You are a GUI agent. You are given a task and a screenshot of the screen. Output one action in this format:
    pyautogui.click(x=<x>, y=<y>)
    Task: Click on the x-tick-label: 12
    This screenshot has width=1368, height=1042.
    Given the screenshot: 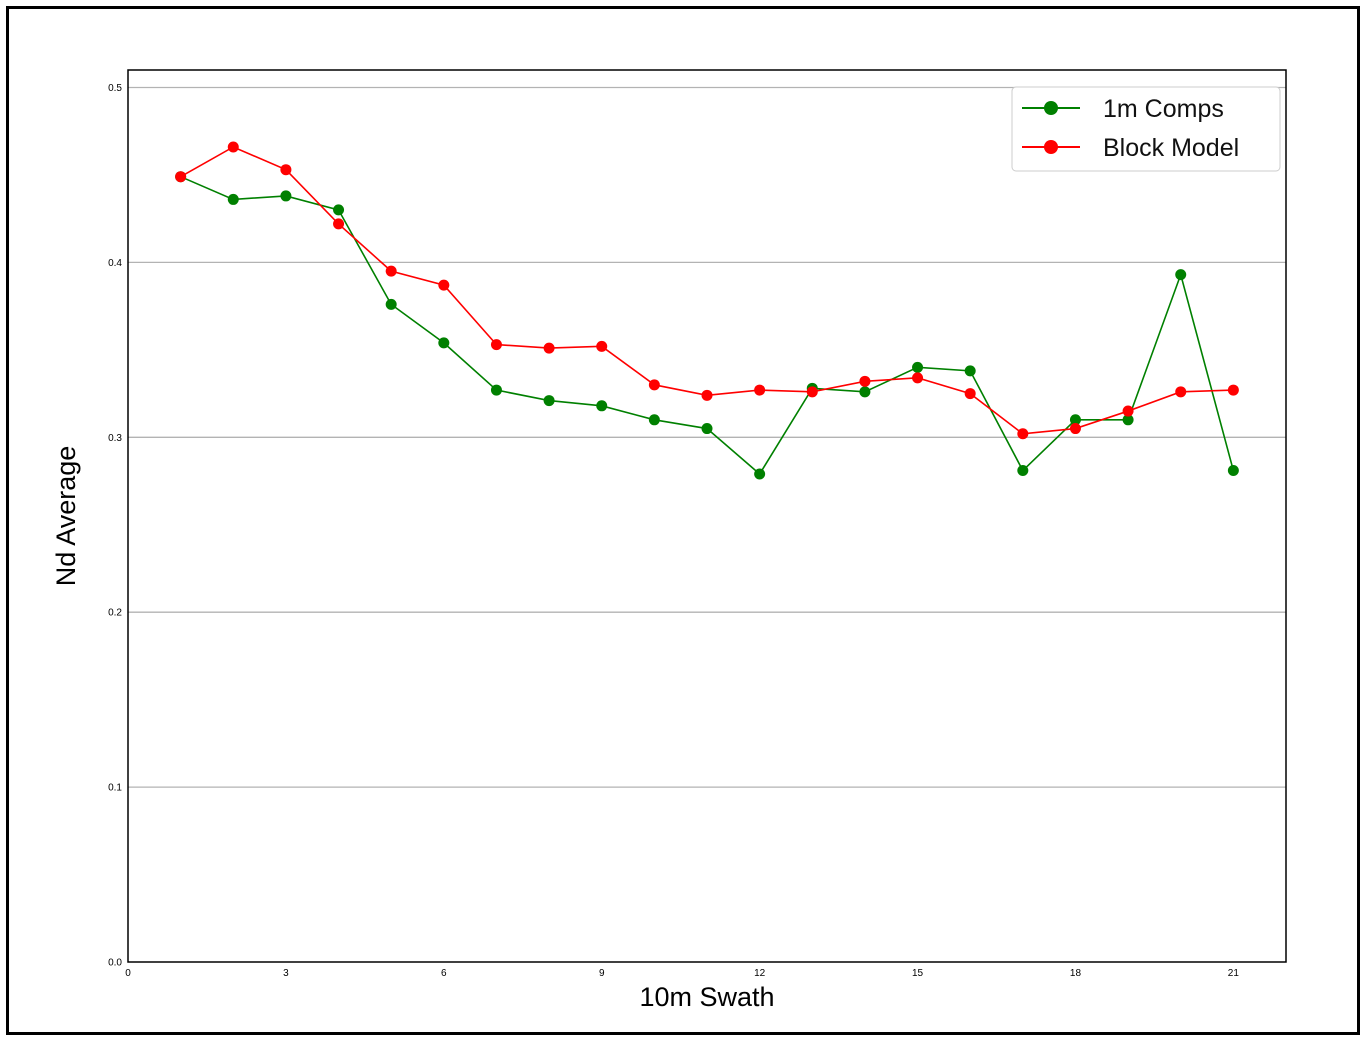 What is the action you would take?
    pyautogui.click(x=760, y=973)
    